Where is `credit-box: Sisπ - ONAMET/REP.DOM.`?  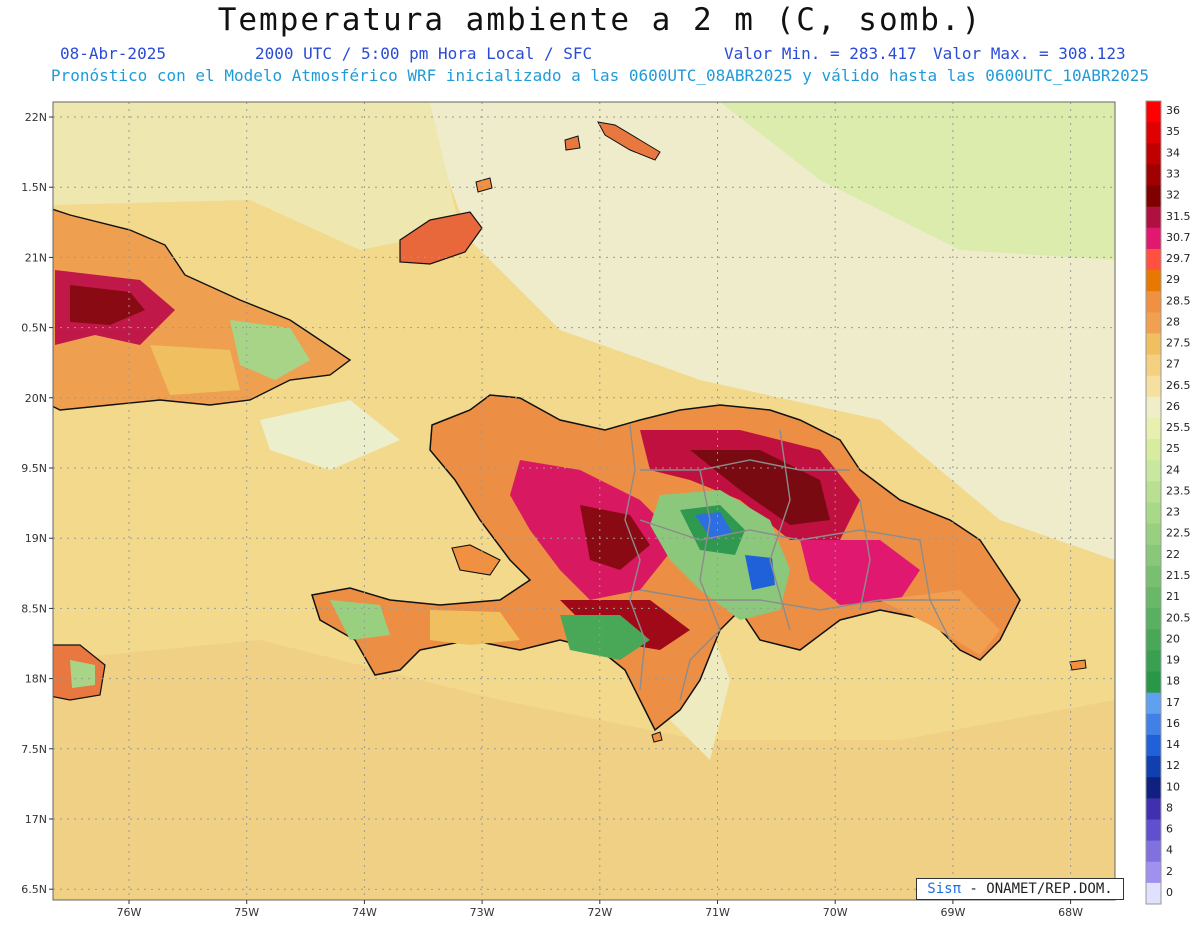 credit-box: Sisπ - ONAMET/REP.DOM. is located at coordinates (1020, 889).